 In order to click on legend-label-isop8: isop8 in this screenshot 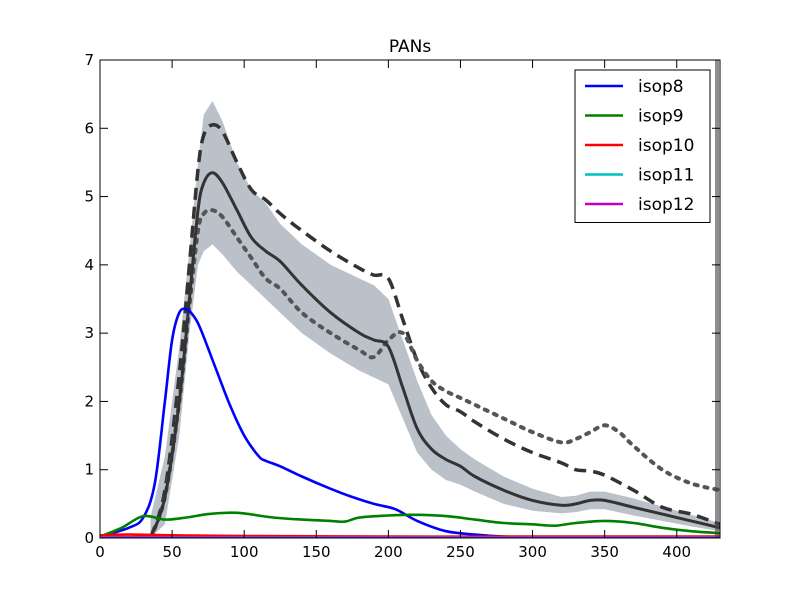, I will do `click(661, 87)`.